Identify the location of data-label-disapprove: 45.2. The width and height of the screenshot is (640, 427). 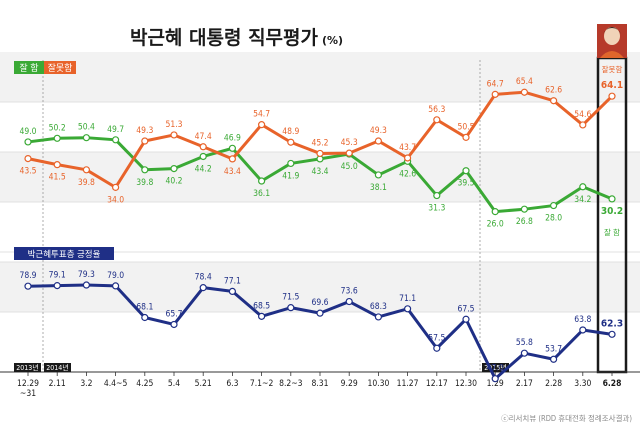
(319, 143).